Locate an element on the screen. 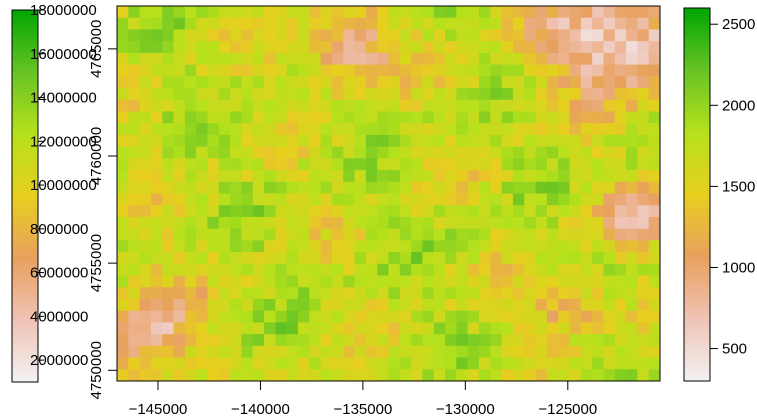 Image resolution: width=757 pixels, height=420 pixels. left-colorbar-label: 18000000 is located at coordinates (63, 10).